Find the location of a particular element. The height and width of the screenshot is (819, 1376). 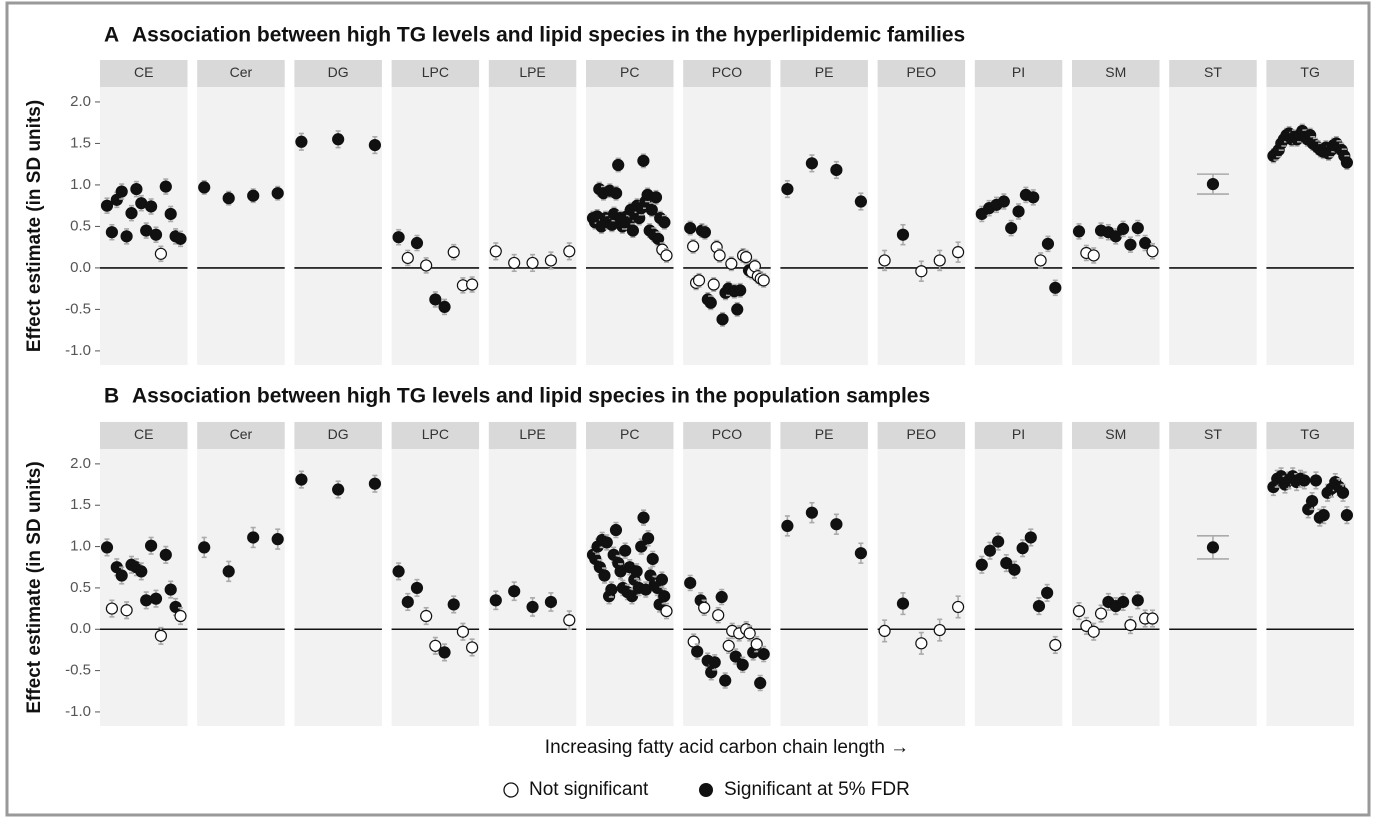

y-tick-label: -0.5 is located at coordinates (78, 670).